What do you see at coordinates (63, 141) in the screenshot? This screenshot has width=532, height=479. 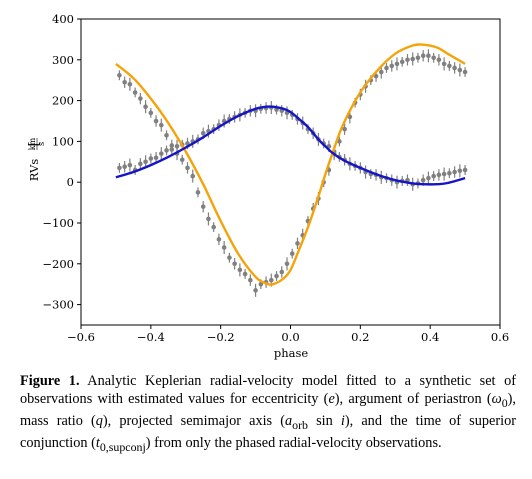 I see `y-tick-label: 100` at bounding box center [63, 141].